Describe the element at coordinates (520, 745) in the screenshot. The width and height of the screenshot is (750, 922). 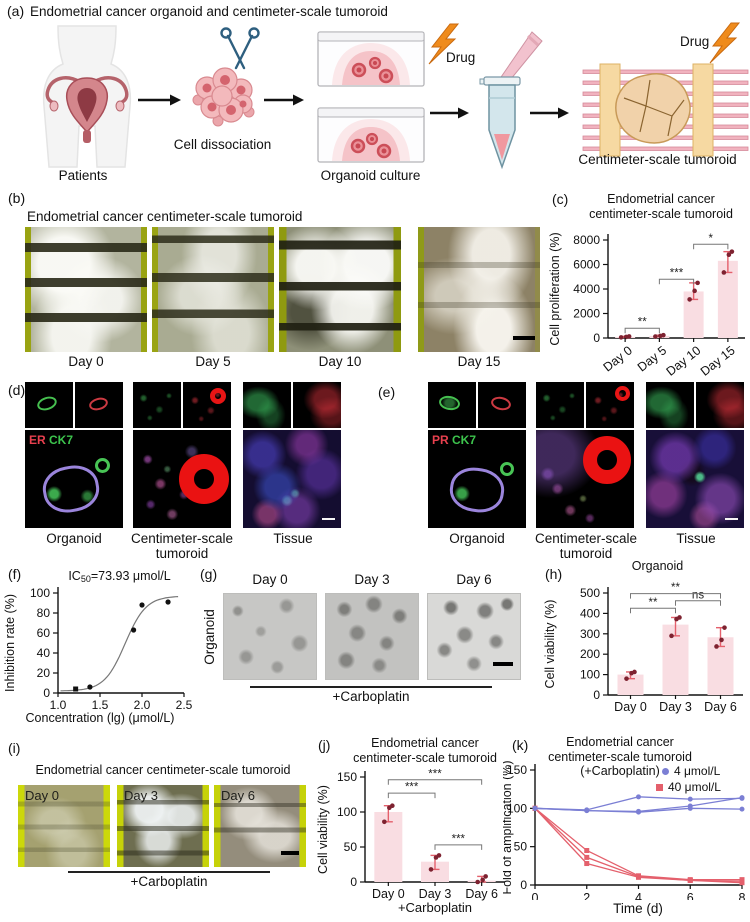
I see `panel-k-letter: (k)` at that location.